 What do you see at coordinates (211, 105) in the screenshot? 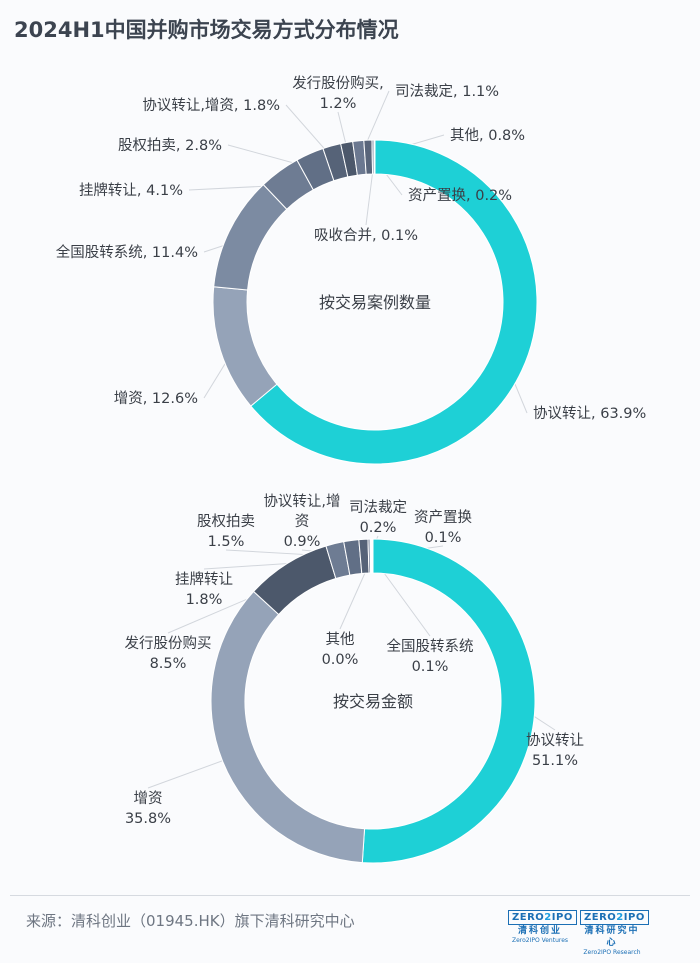
I see `slice-label: 协议转让,增资, 1.8%` at bounding box center [211, 105].